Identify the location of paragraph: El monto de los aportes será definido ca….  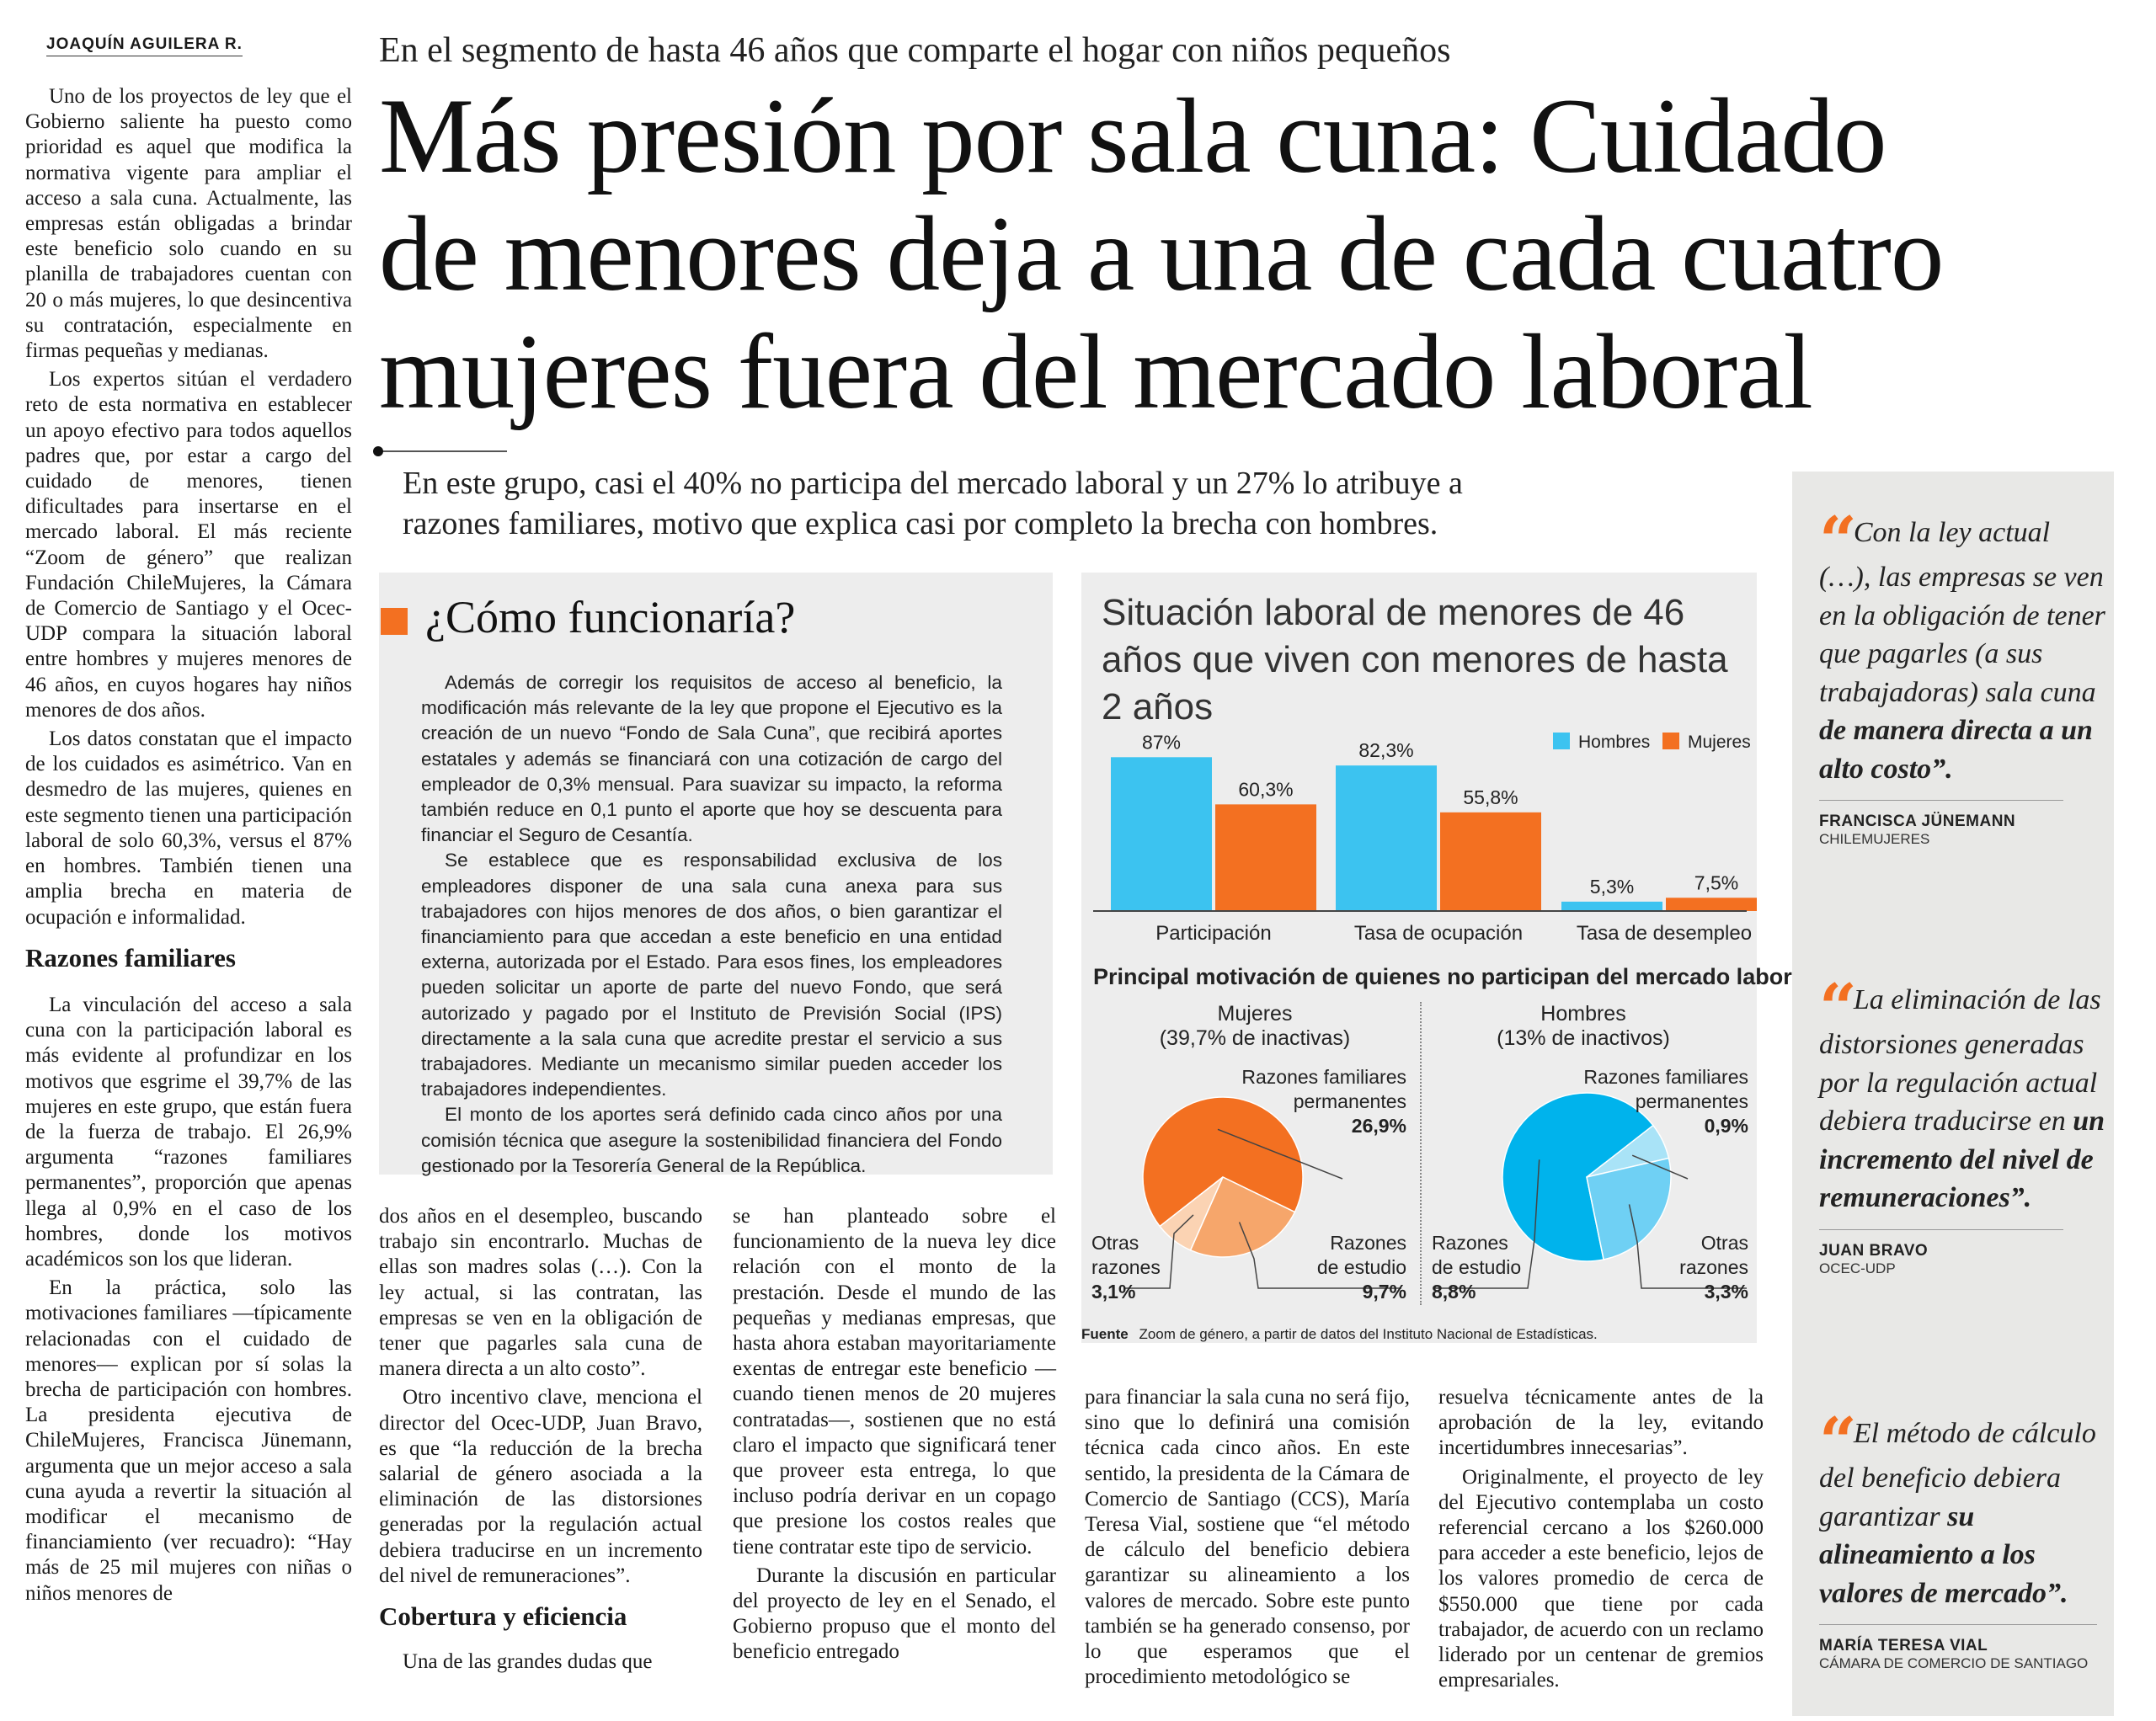
(711, 1140).